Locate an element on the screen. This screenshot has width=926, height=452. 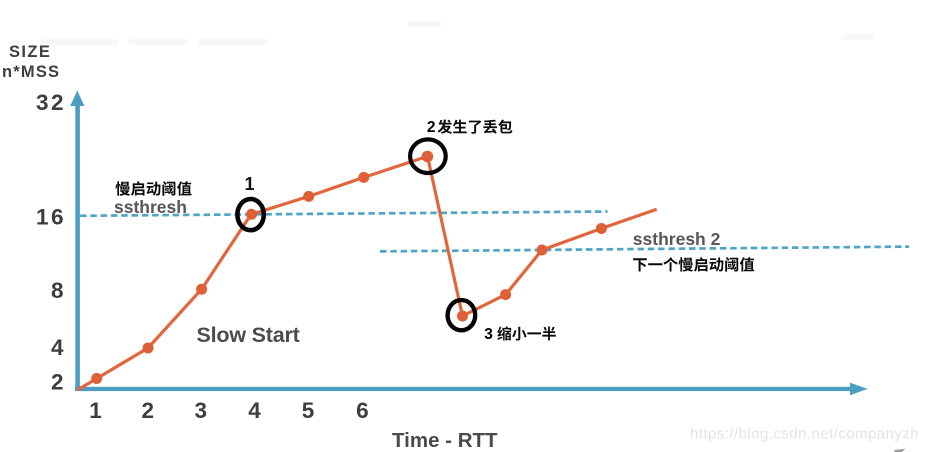
svg-text: Slow Start is located at coordinates (248, 335).